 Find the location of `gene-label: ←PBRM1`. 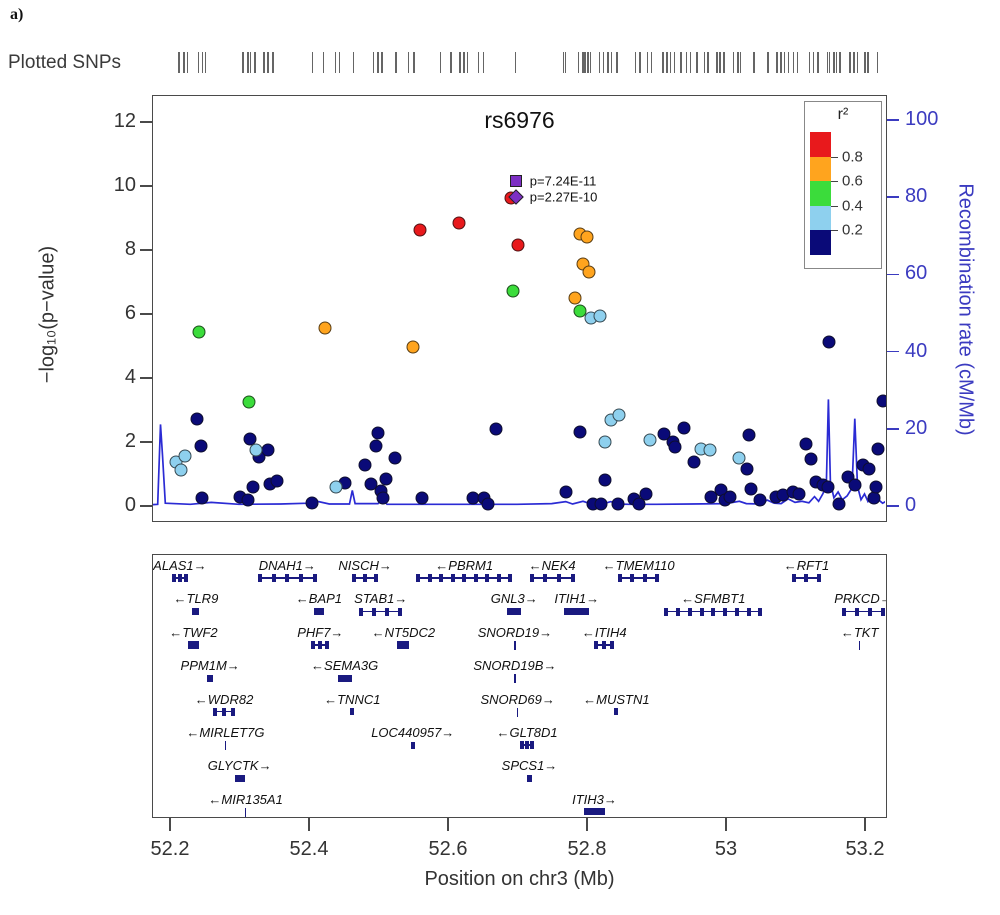

gene-label: ←PBRM1 is located at coordinates (464, 565).